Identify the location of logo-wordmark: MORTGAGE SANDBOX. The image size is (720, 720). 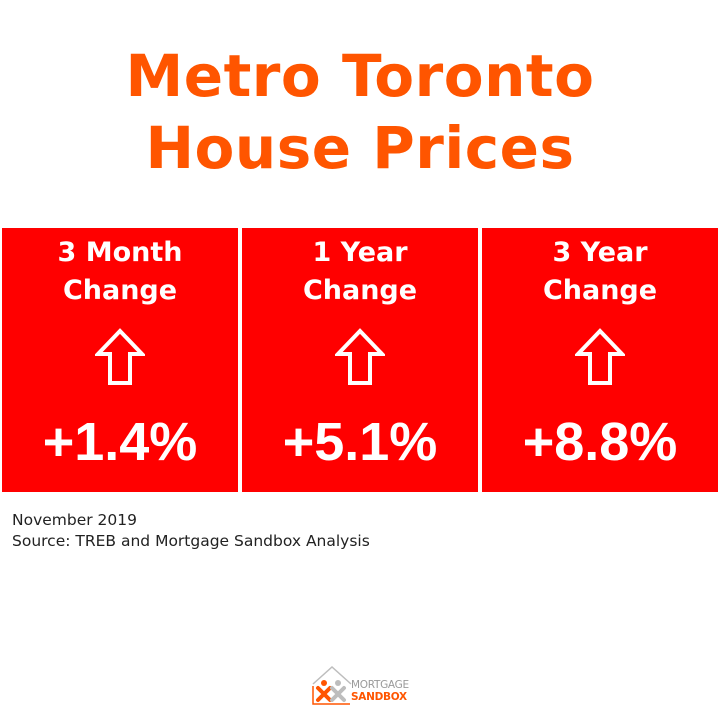
(380, 691).